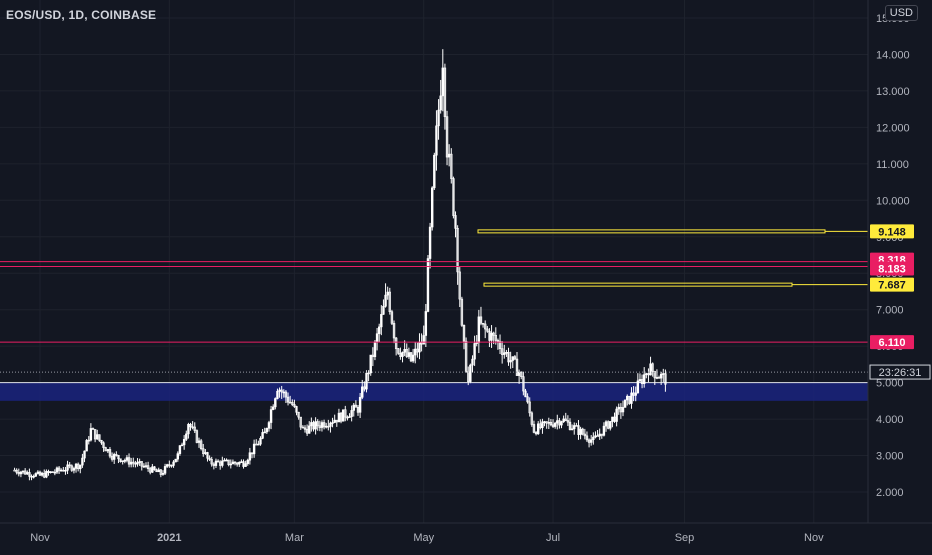 This screenshot has height=555, width=932. What do you see at coordinates (553, 538) in the screenshot?
I see `x-tick-label: Jul` at bounding box center [553, 538].